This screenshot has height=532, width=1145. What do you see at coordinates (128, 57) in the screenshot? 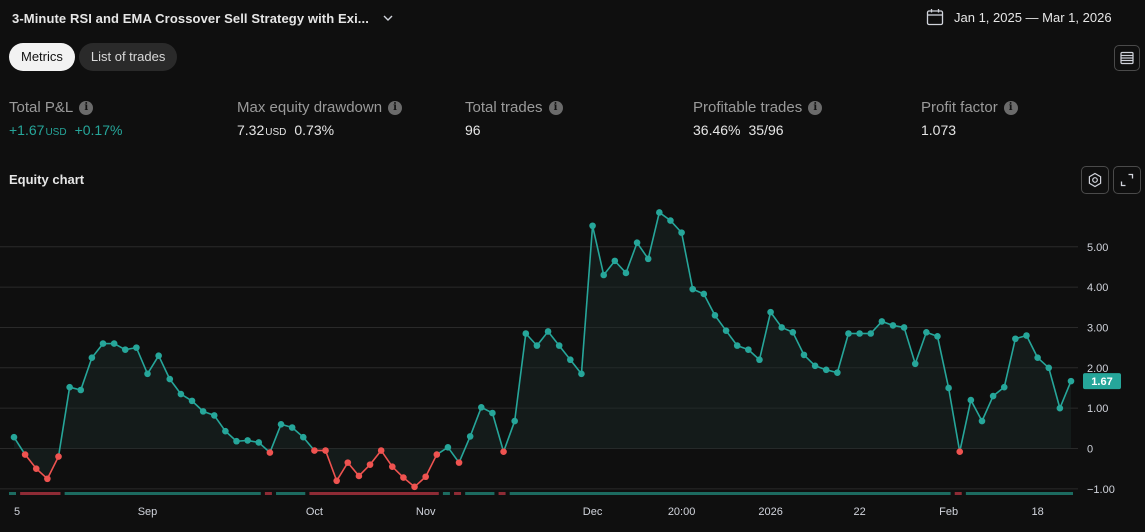
I see `tab-list-of-trades: List of trades` at bounding box center [128, 57].